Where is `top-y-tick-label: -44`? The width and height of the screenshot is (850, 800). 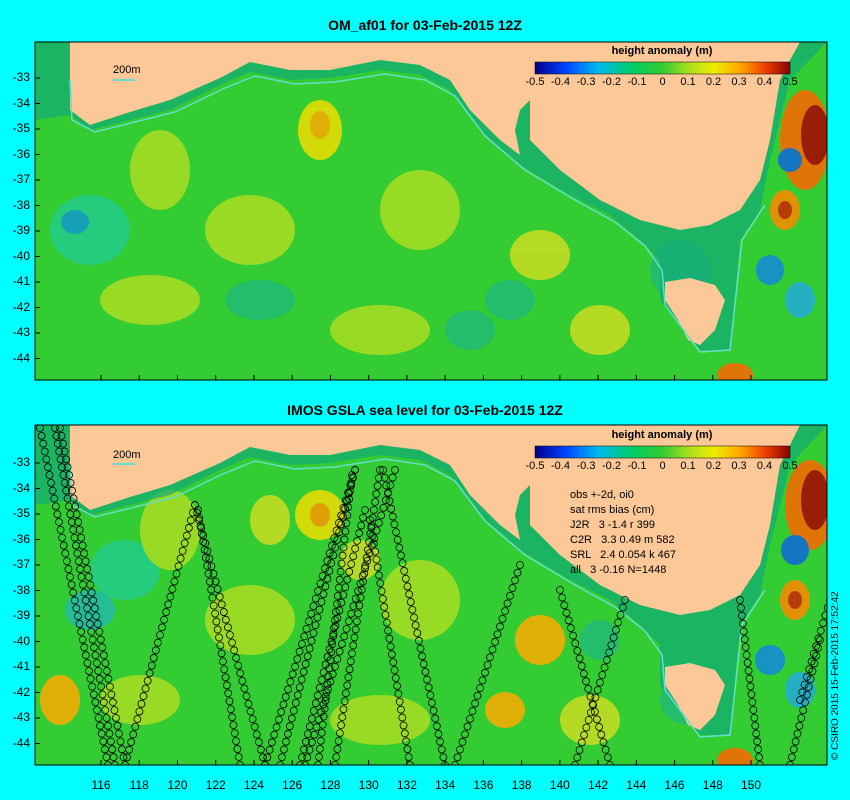 top-y-tick-label: -44 is located at coordinates (21, 357).